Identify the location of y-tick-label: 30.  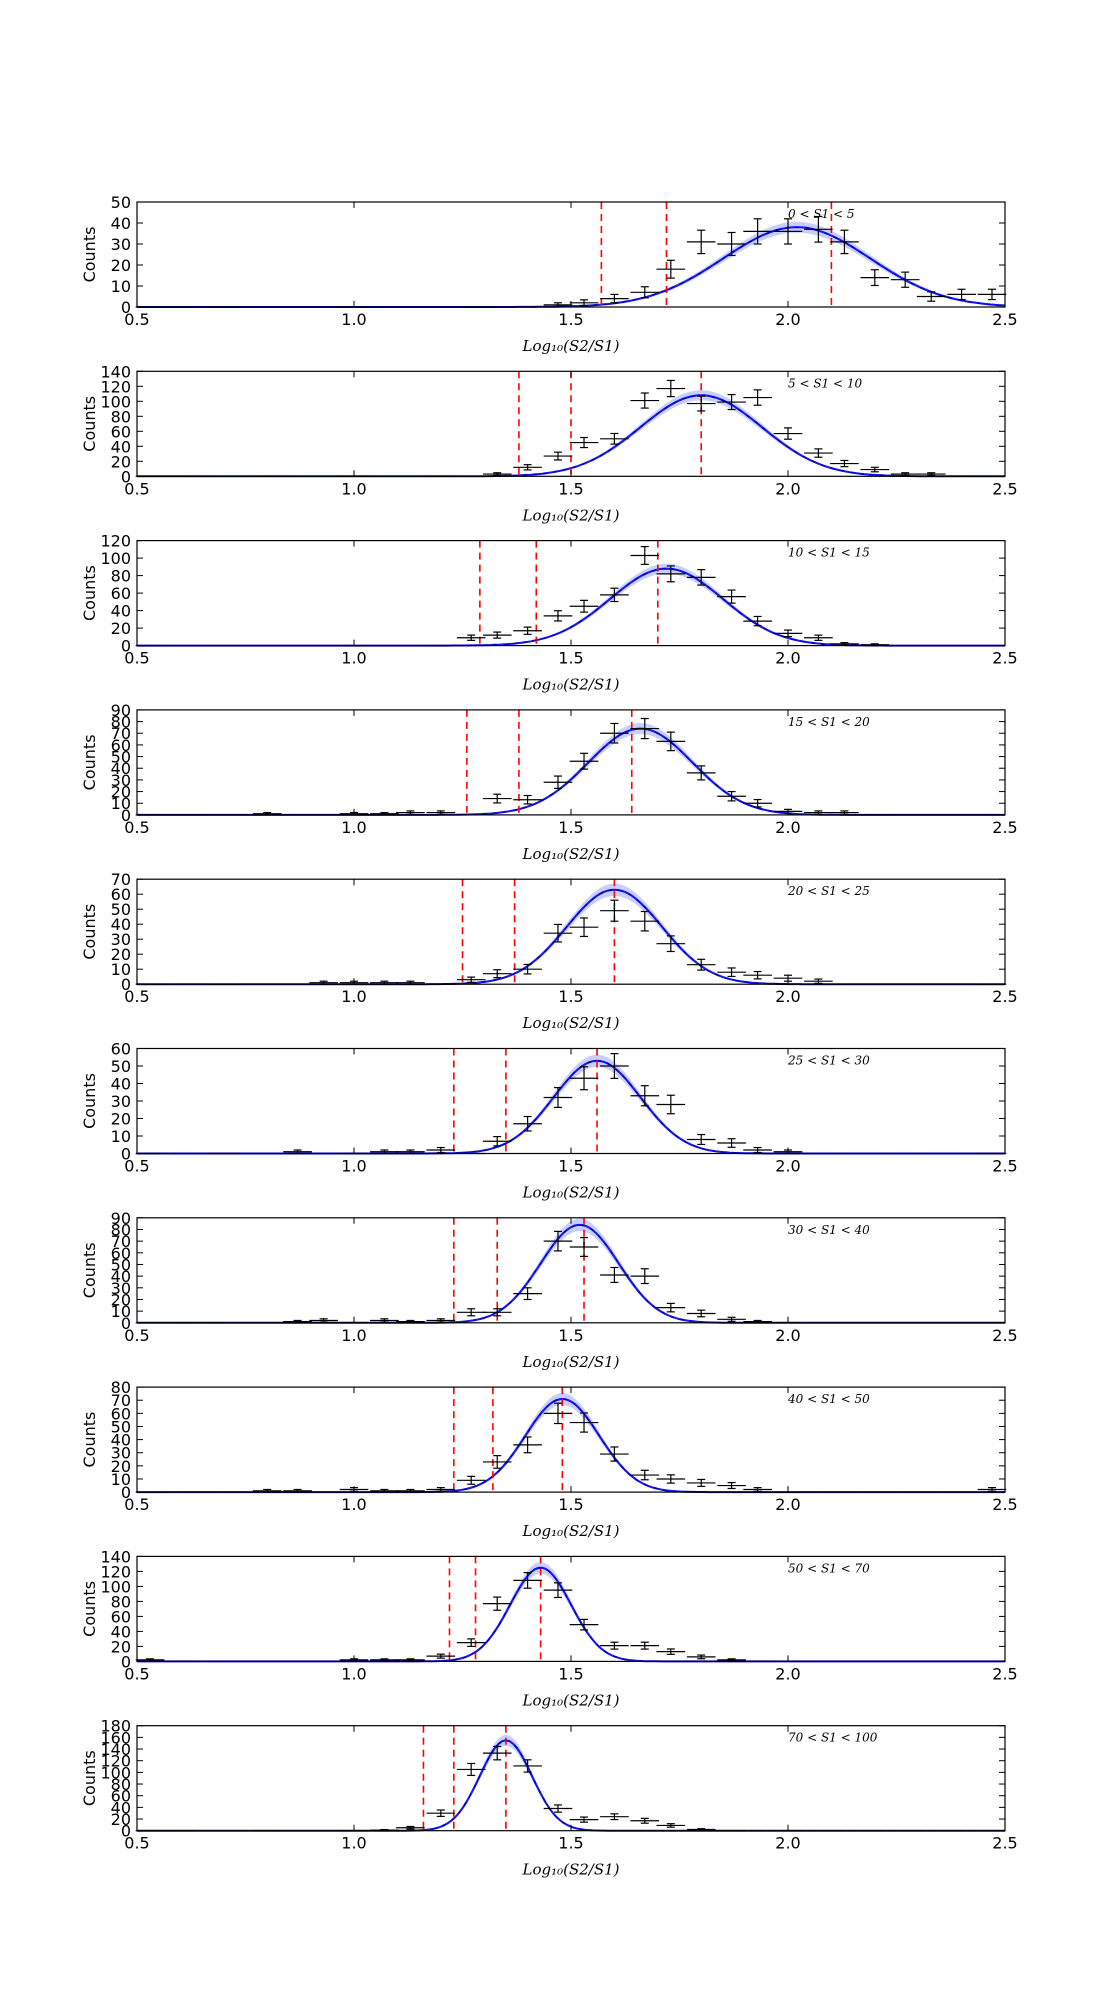
(121, 1453).